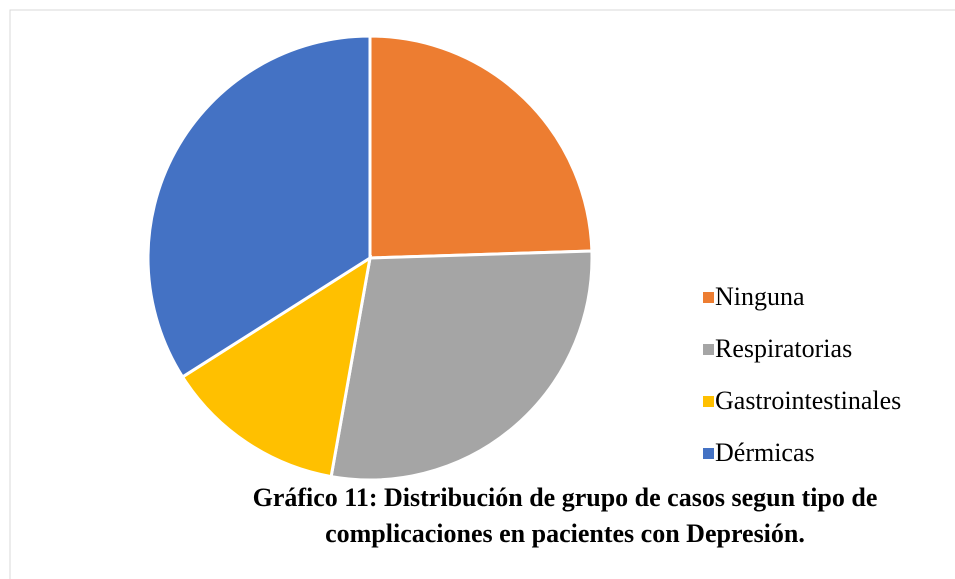  I want to click on legend-label: Gastrointestinales, so click(808, 400).